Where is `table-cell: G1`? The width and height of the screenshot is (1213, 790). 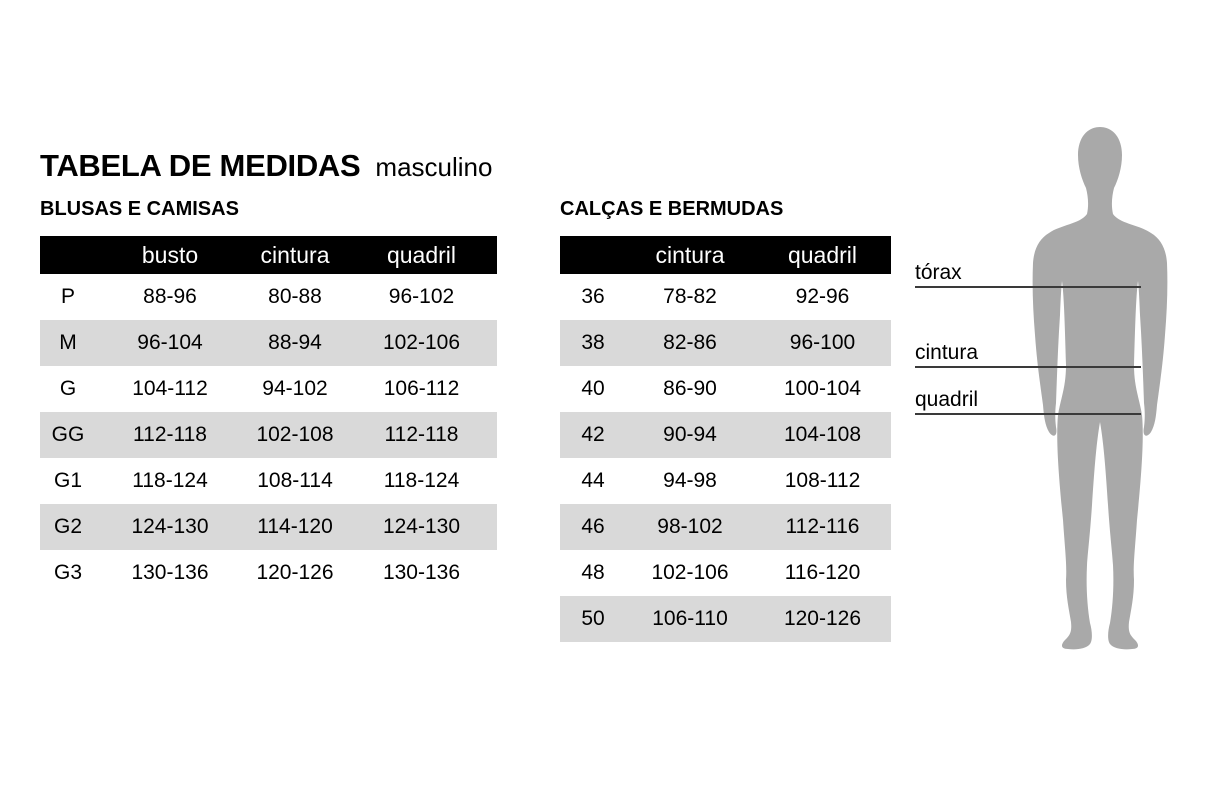
table-cell: G1 is located at coordinates (68, 481).